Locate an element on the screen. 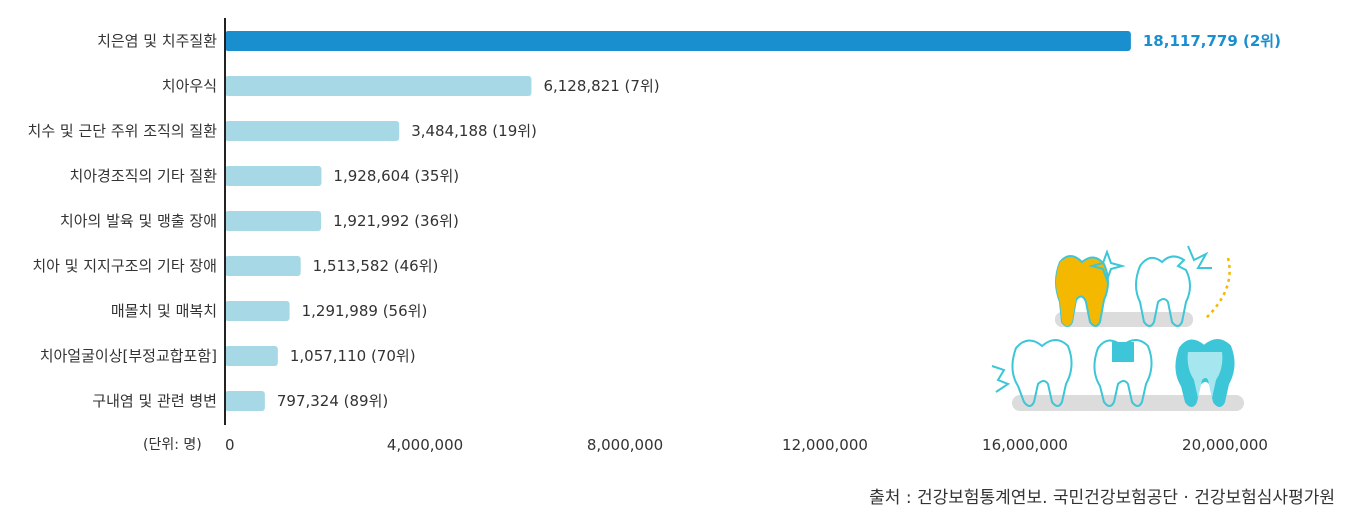  x-tick-label: 16,000,000 is located at coordinates (1025, 445).